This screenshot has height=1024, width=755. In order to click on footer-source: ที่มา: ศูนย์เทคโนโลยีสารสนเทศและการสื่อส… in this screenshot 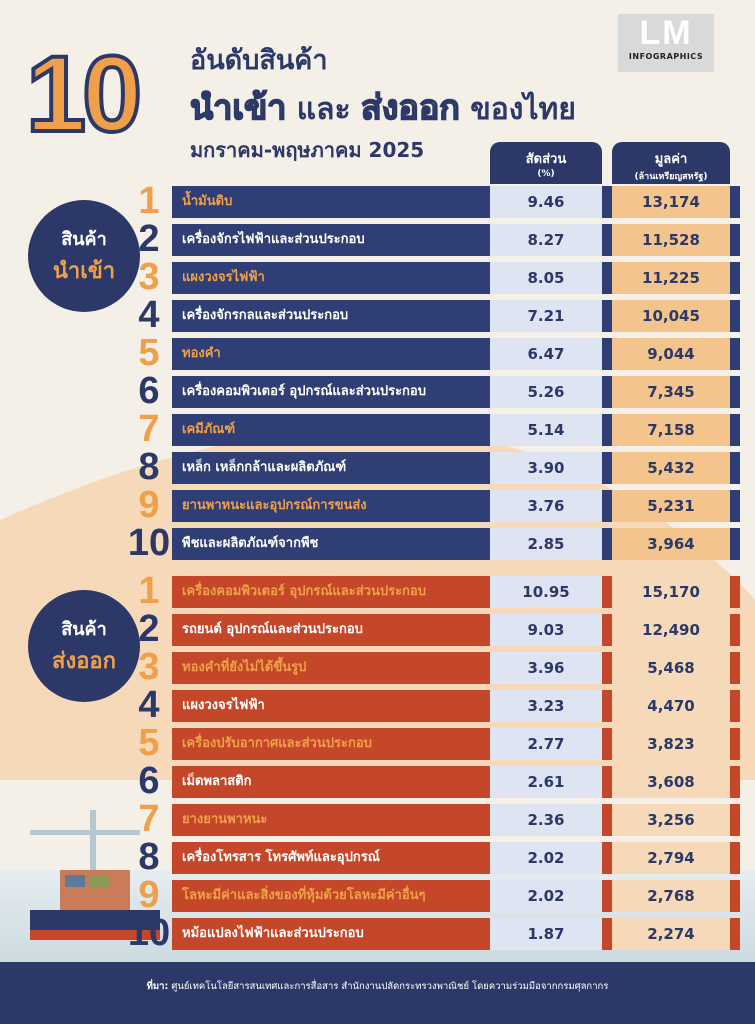, I will do `click(377, 993)`.